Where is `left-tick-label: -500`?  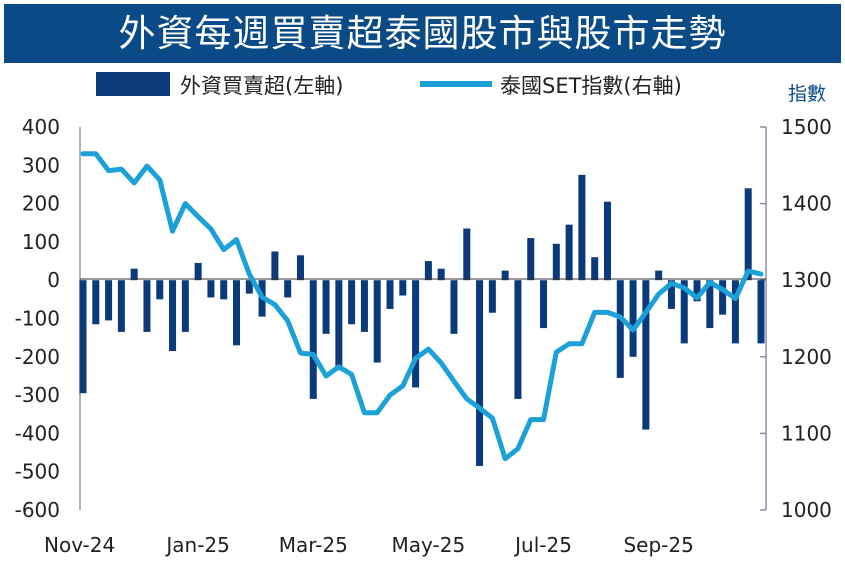
left-tick-label: -500 is located at coordinates (37, 472).